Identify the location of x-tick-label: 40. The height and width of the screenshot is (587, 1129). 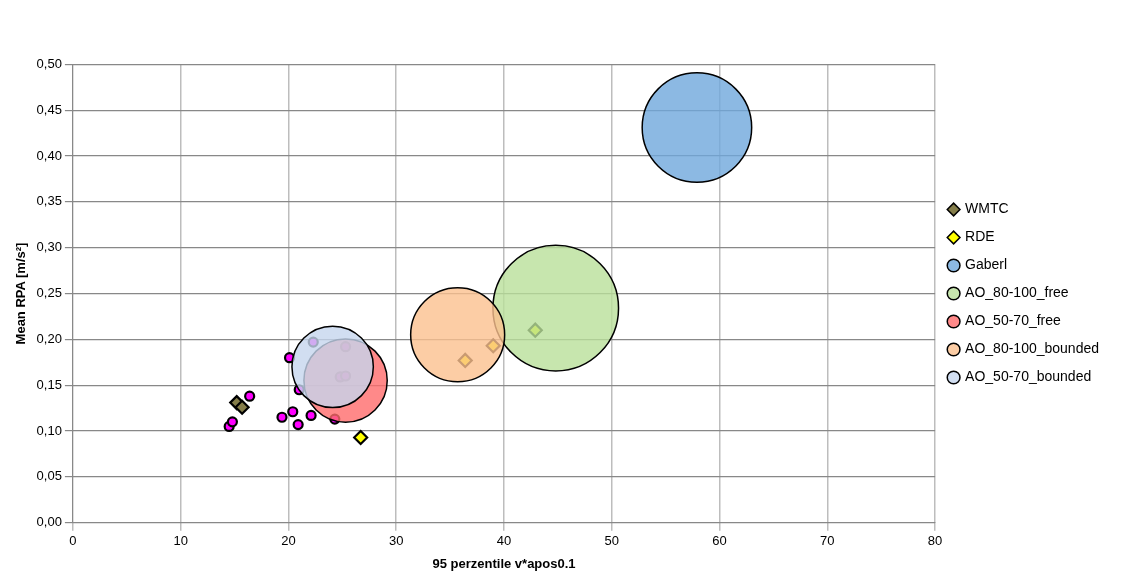
(504, 541).